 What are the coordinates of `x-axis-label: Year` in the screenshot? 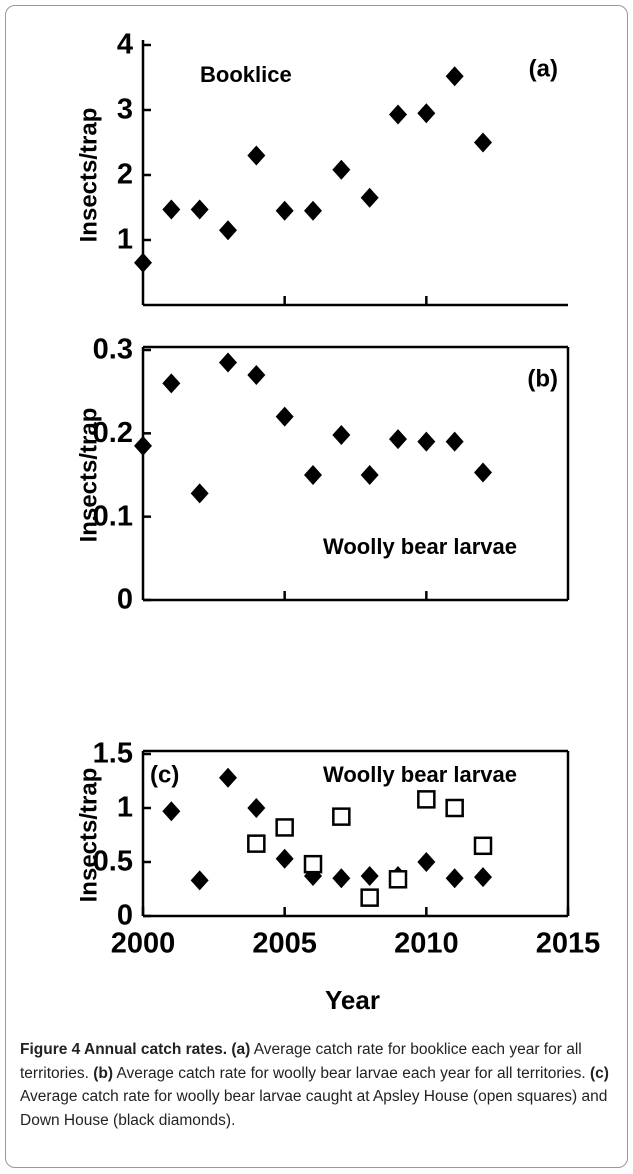 It's located at (352, 1000).